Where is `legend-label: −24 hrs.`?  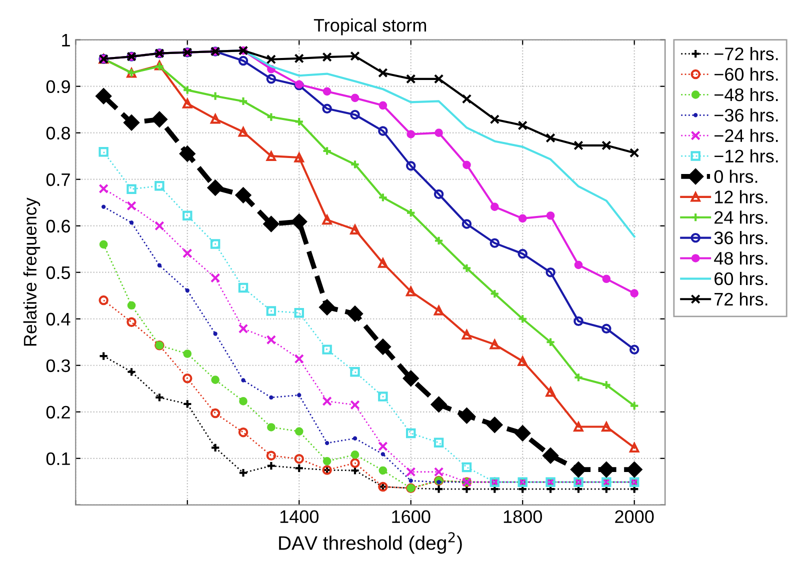
legend-label: −24 hrs. is located at coordinates (746, 135).